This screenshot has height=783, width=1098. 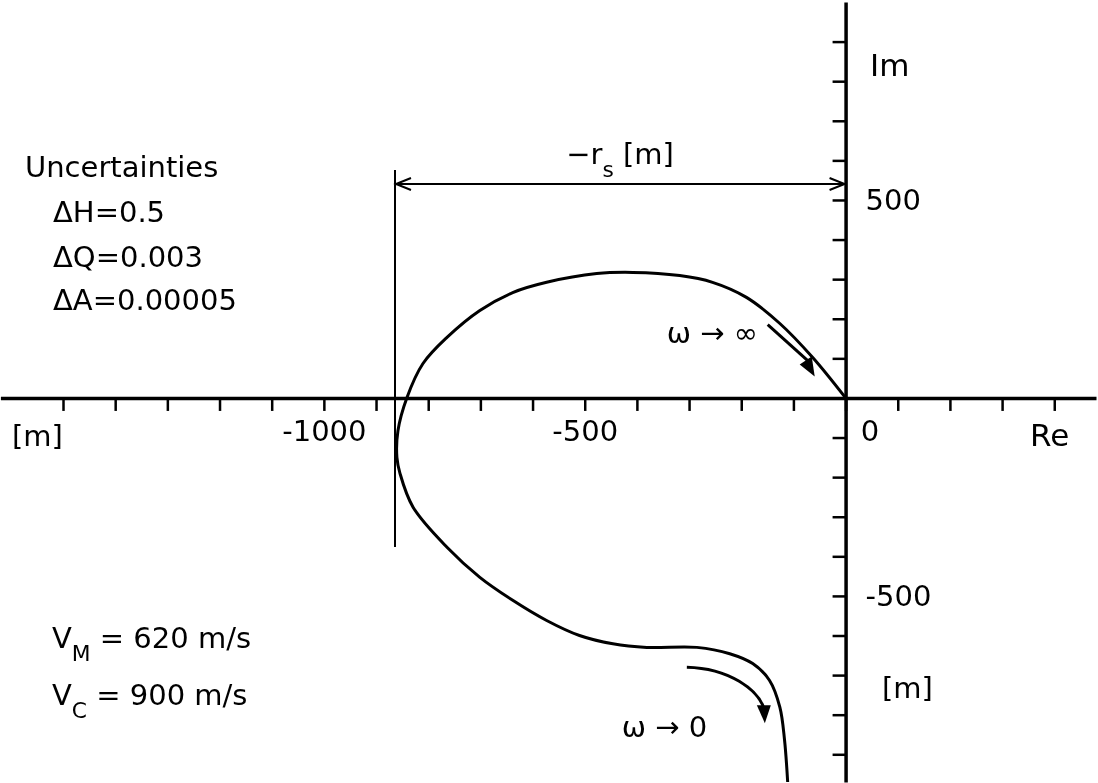 What do you see at coordinates (324, 430) in the screenshot?
I see `x-tick-label: -1000` at bounding box center [324, 430].